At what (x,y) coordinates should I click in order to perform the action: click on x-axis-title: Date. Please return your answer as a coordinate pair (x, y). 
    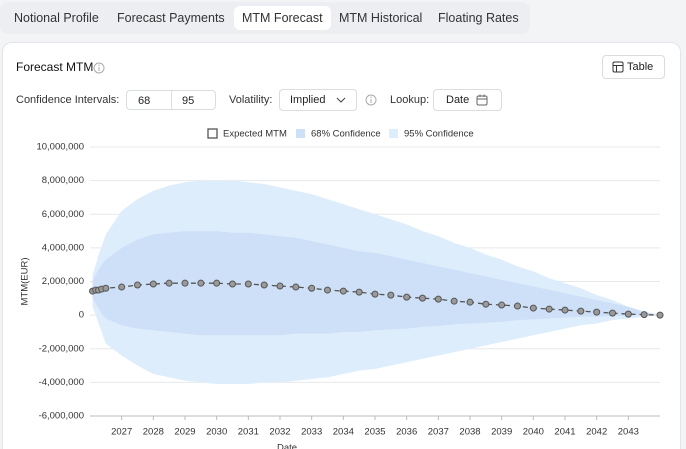
    Looking at the image, I should click on (287, 446).